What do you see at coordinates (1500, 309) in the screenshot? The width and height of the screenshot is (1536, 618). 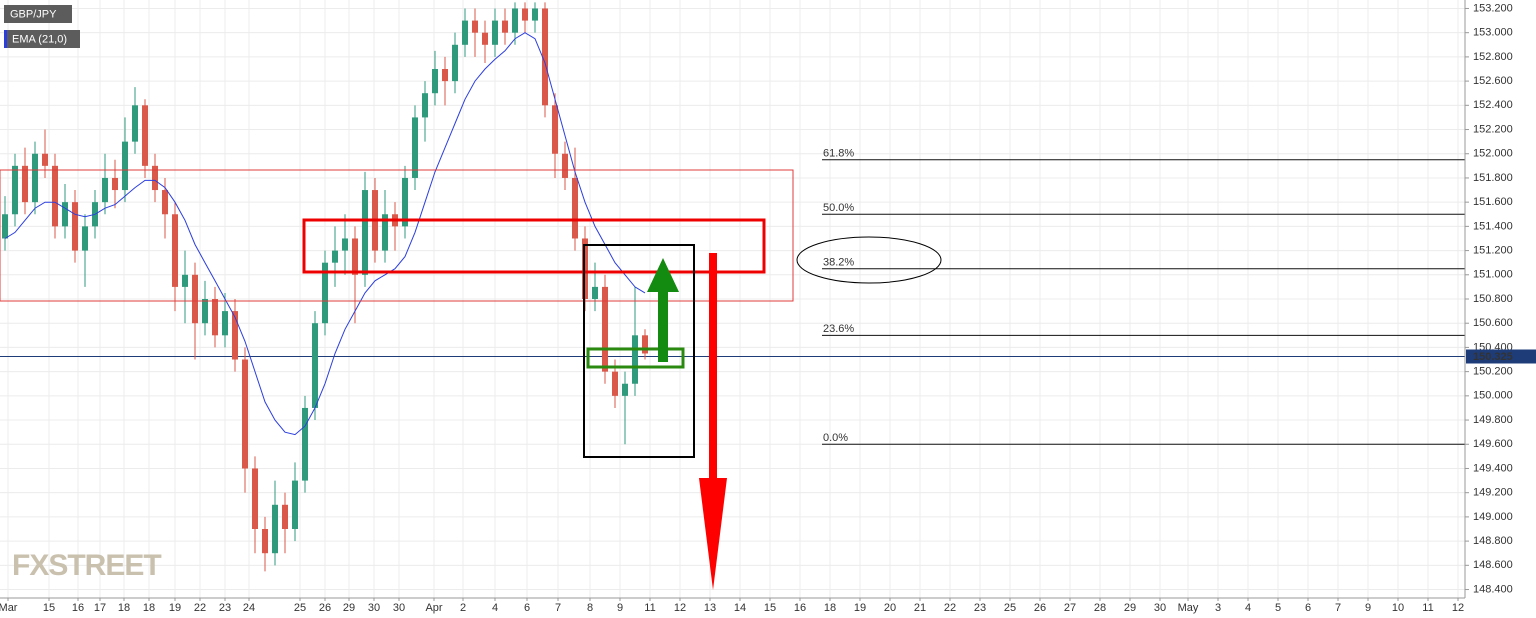 I see `y-axis-bg` at bounding box center [1500, 309].